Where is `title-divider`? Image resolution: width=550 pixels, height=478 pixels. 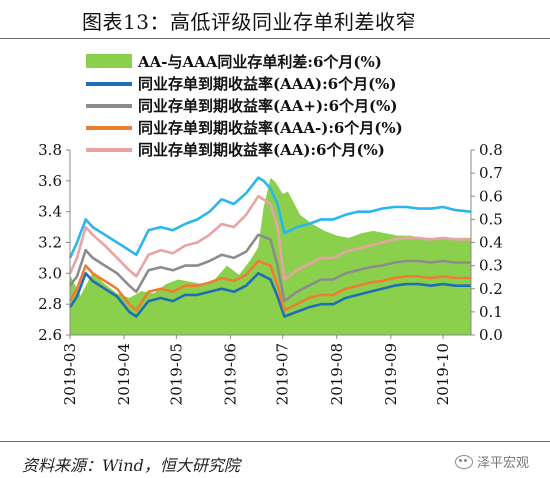 title-divider is located at coordinates (275, 38).